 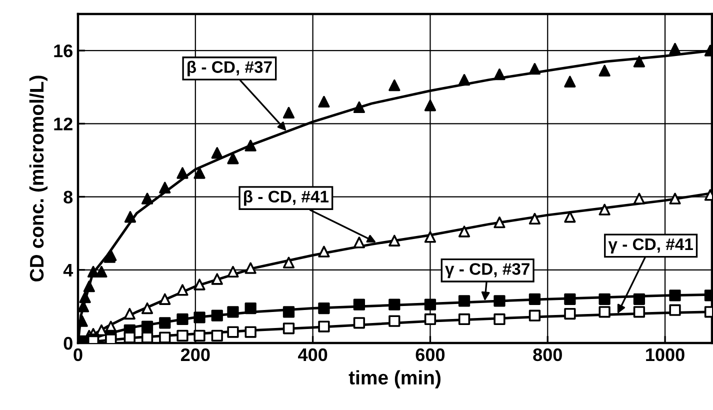 I want to click on y-tick-label: 4, so click(x=68, y=270).